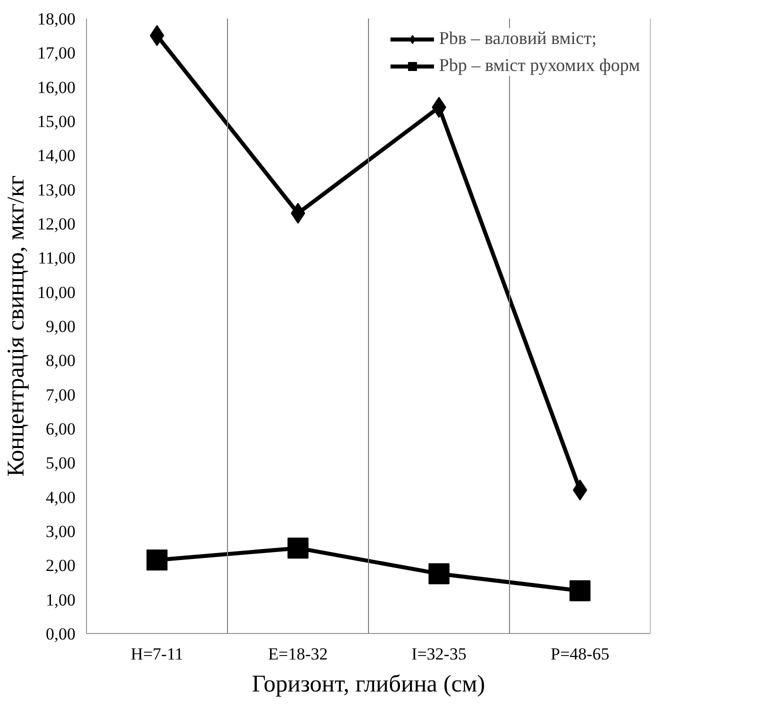 This screenshot has width=777, height=708. I want to click on y-tick-label: 18,00, so click(56, 19).